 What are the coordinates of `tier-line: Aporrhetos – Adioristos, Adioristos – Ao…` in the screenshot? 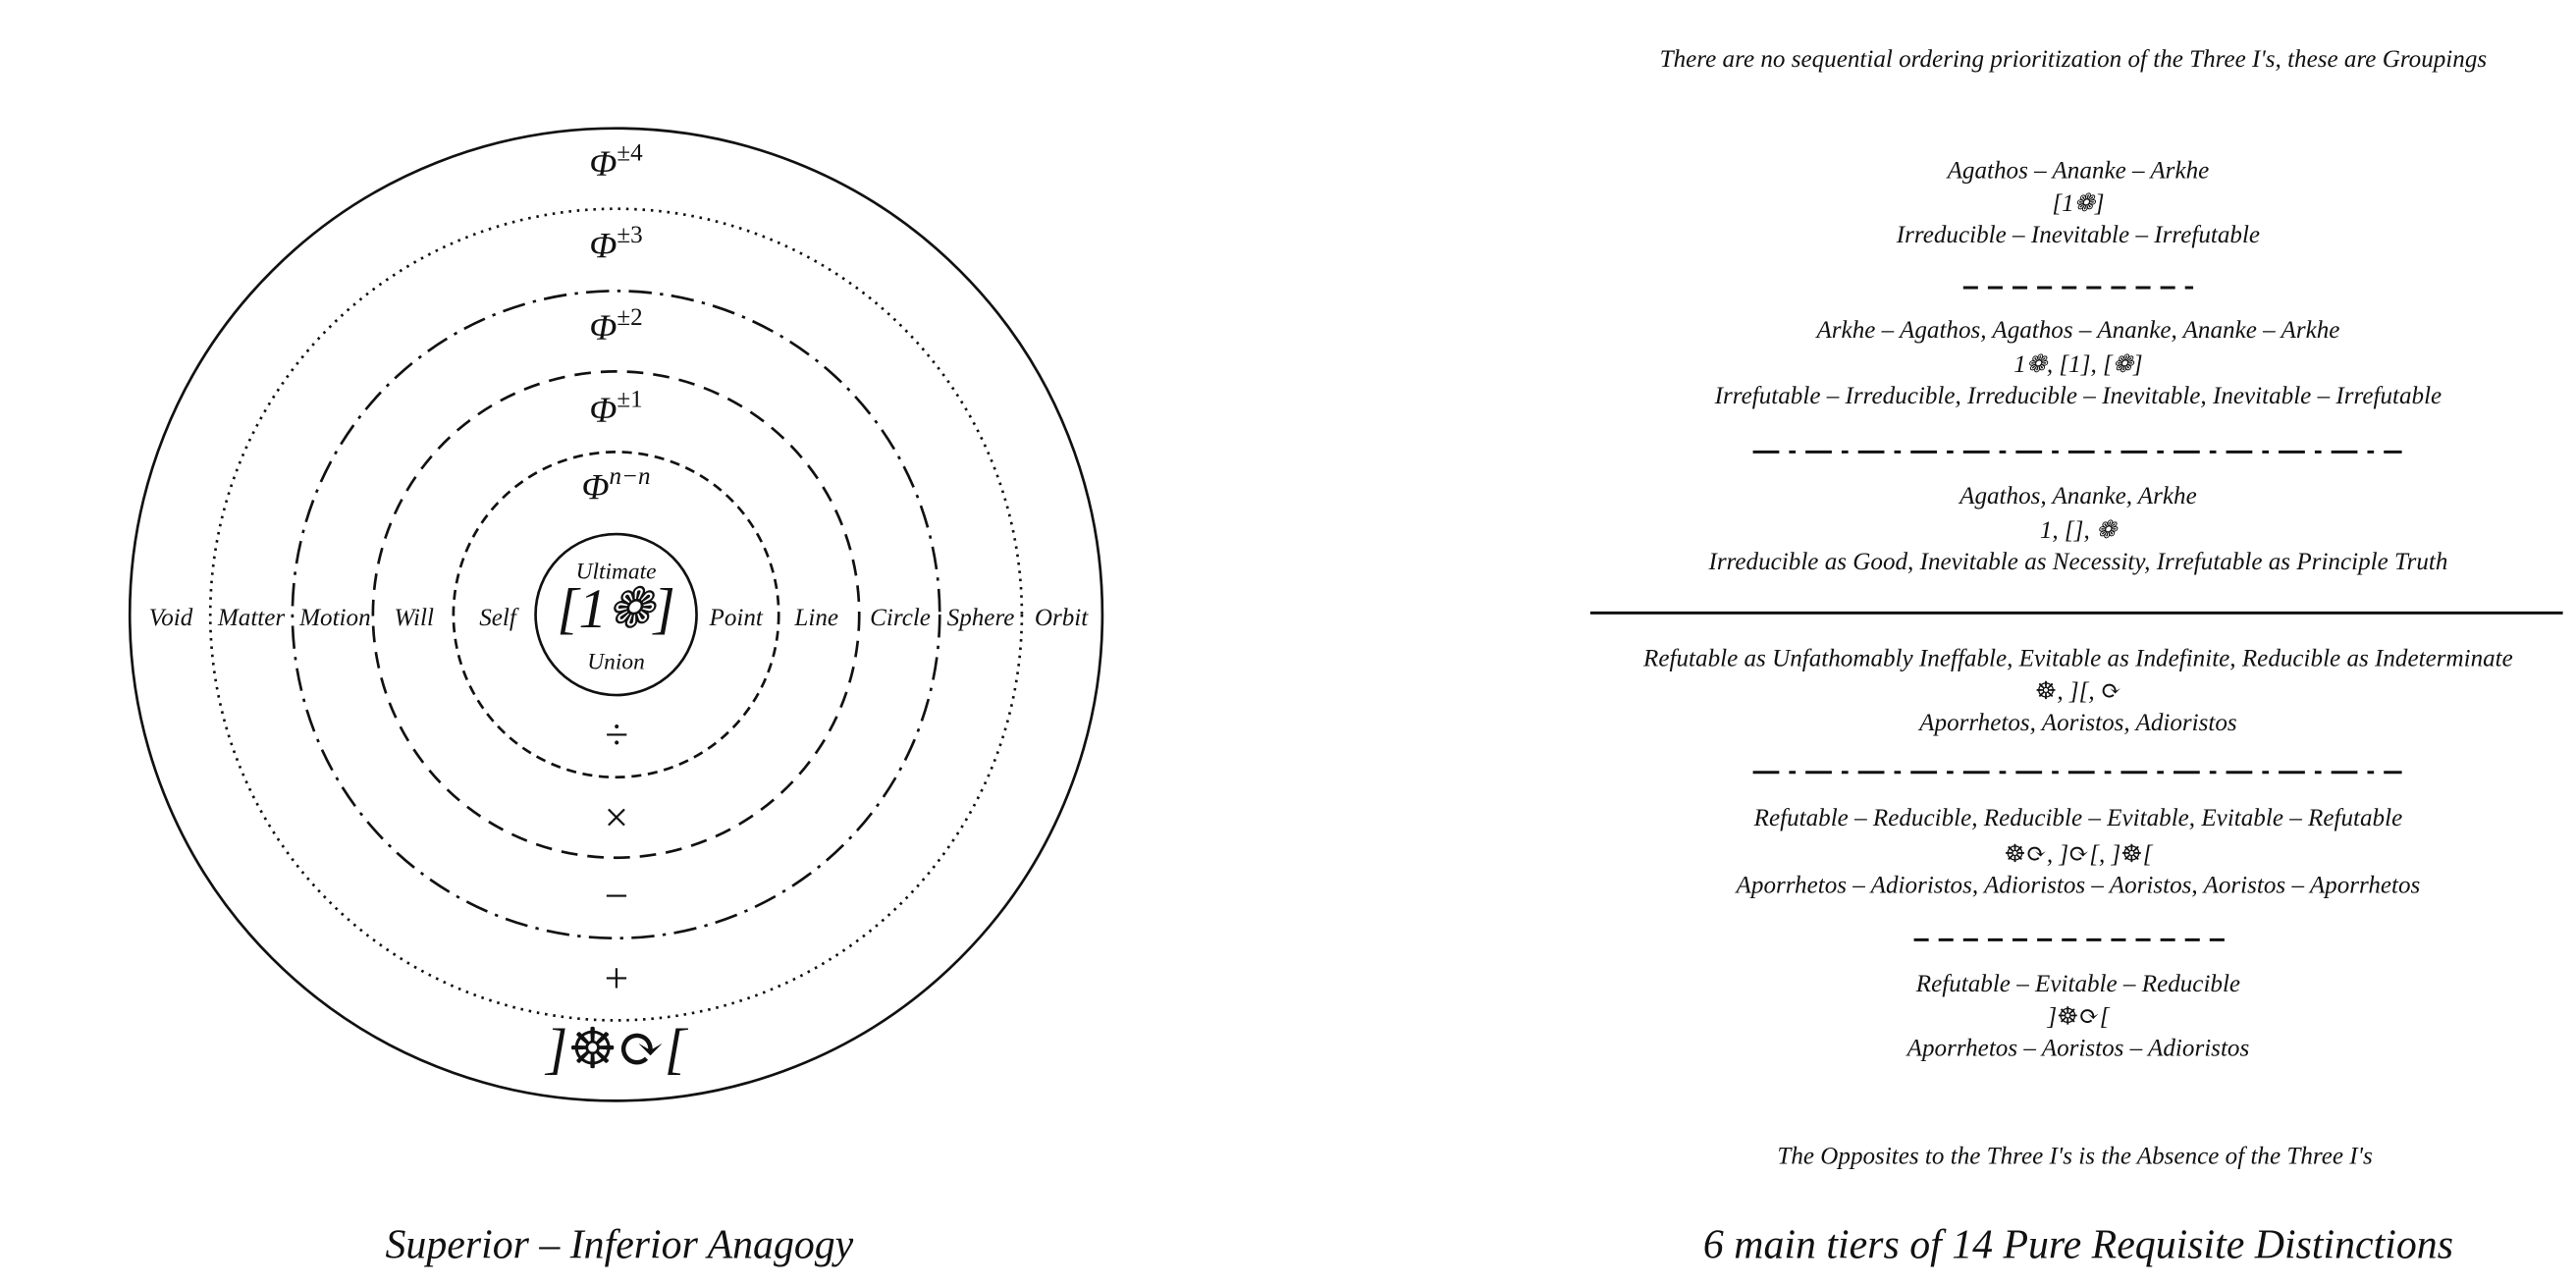 It's located at (2078, 886).